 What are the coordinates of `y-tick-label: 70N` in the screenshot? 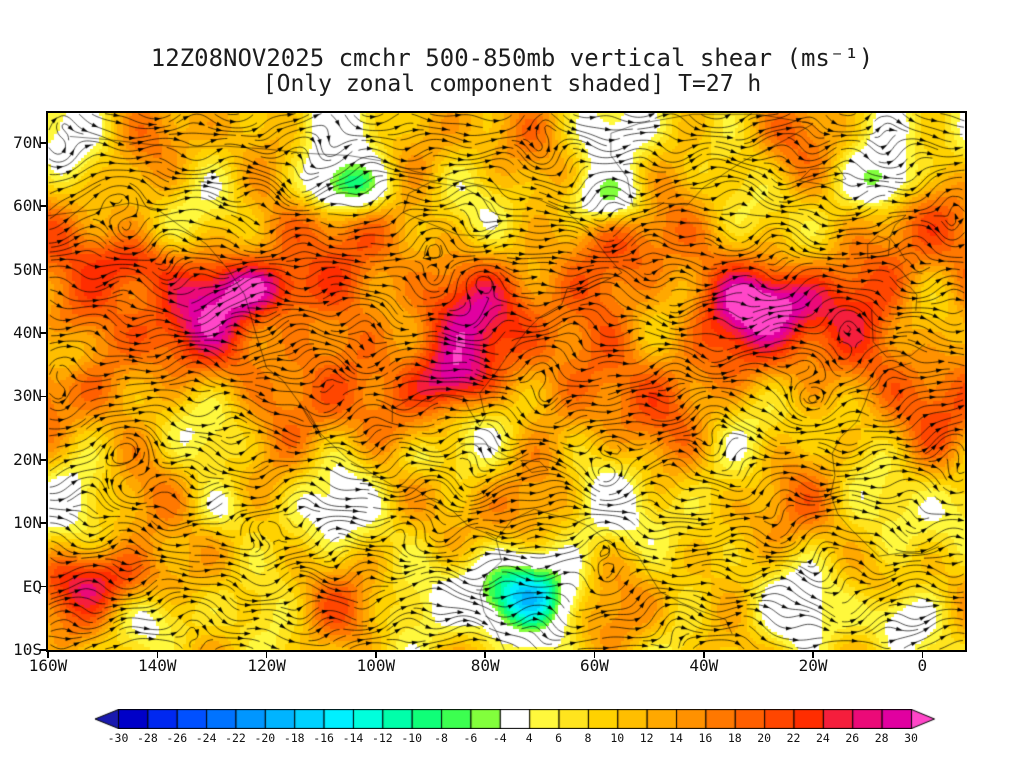 It's located at (27, 142).